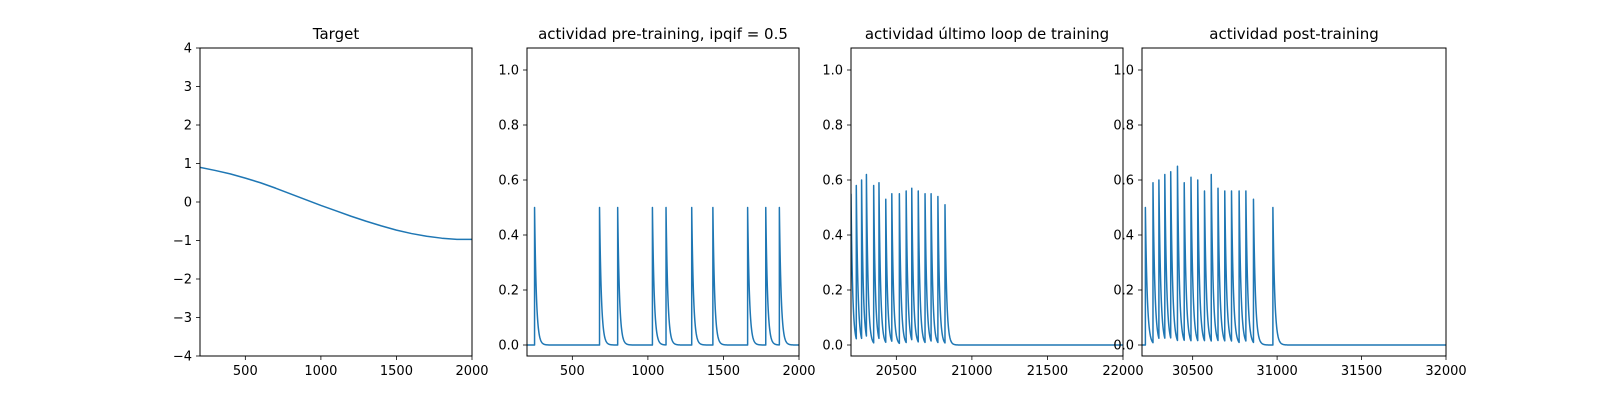 Image resolution: width=1600 pixels, height=400 pixels. I want to click on x-tick-label: 31000, so click(1276, 371).